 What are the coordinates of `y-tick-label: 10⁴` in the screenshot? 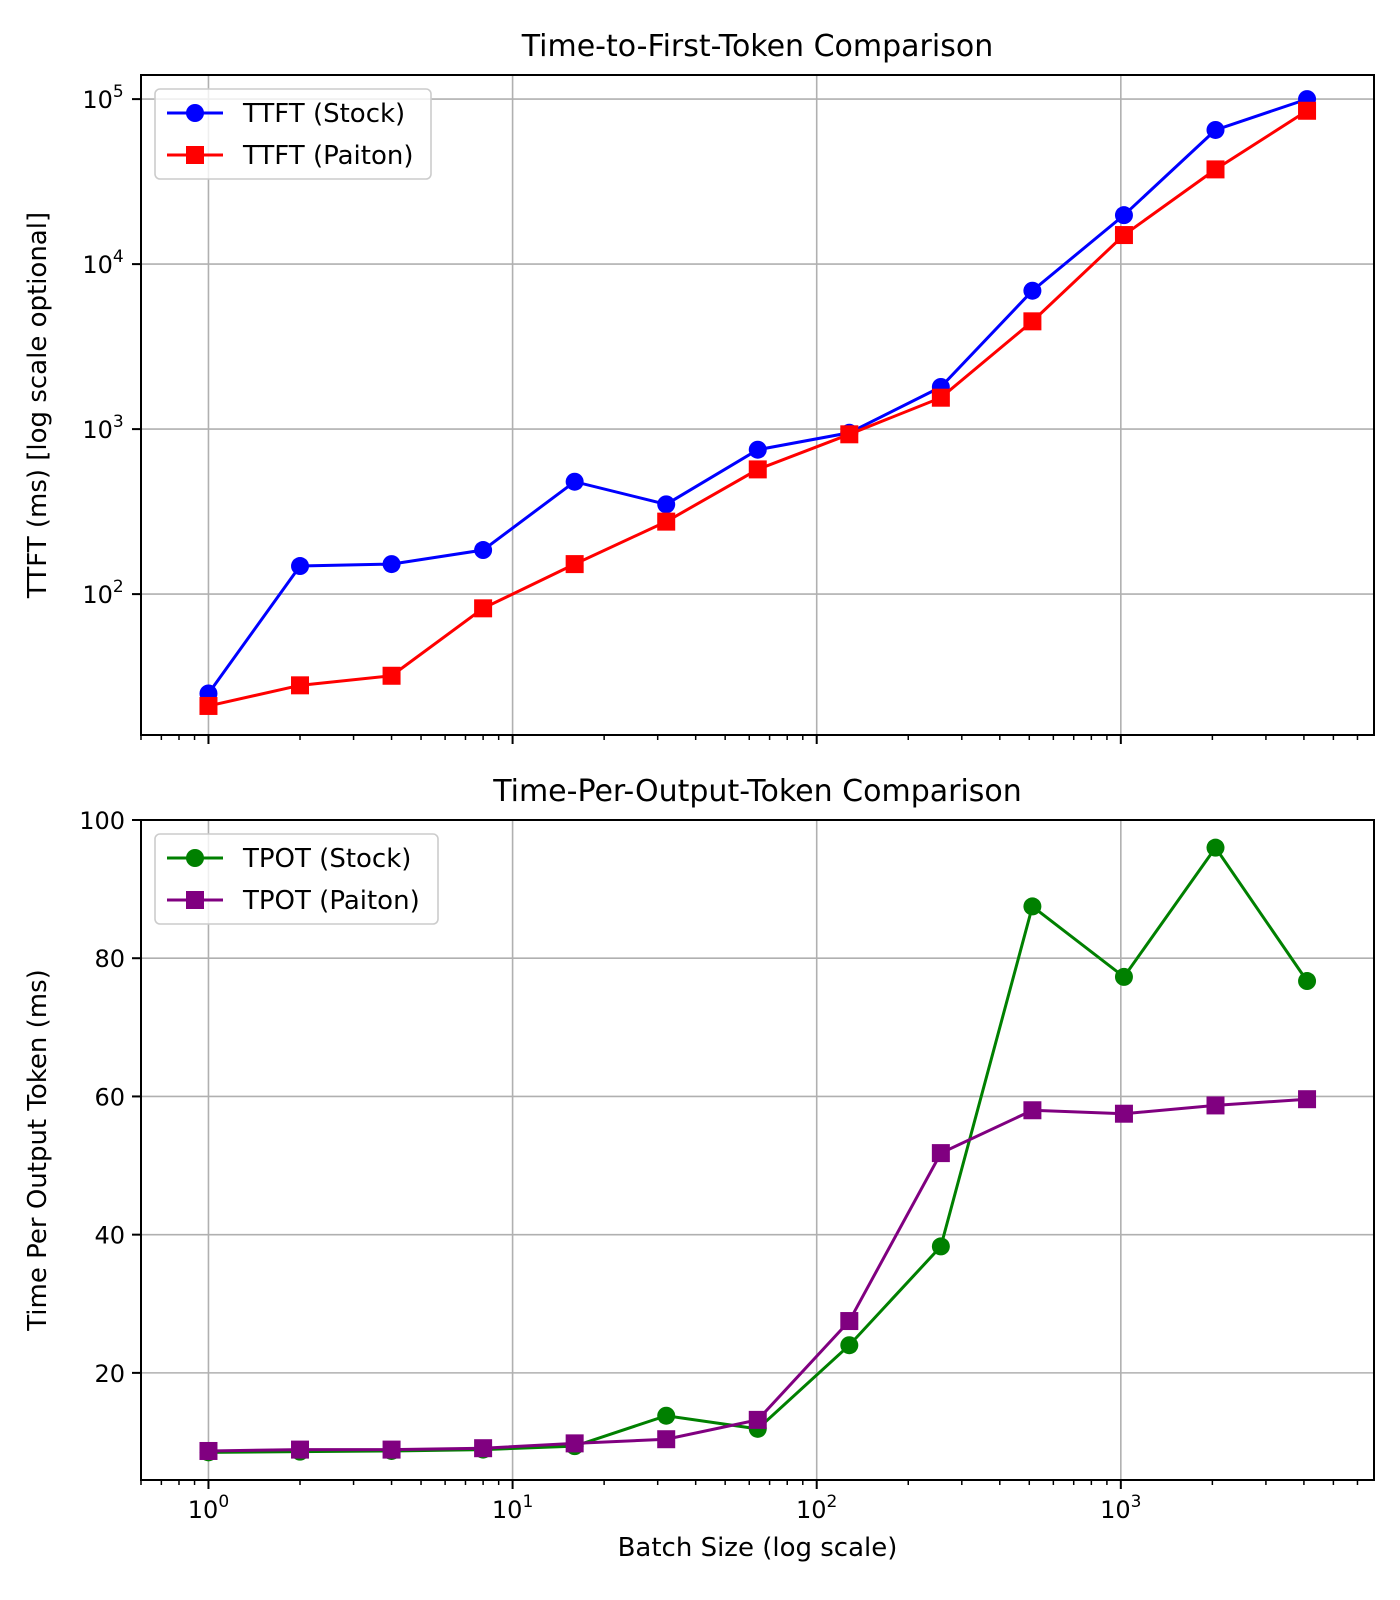 It's located at (102, 263).